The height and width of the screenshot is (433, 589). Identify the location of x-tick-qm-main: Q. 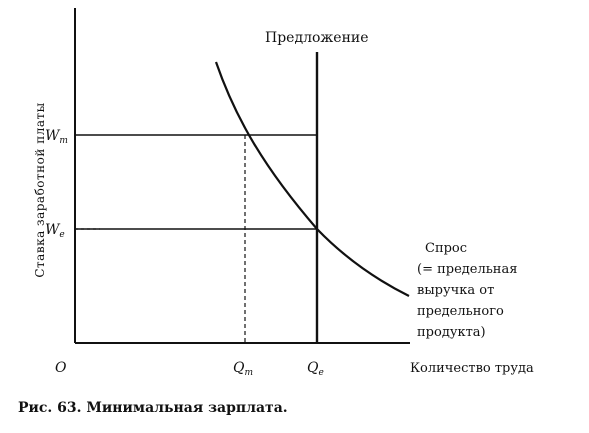
(239, 368).